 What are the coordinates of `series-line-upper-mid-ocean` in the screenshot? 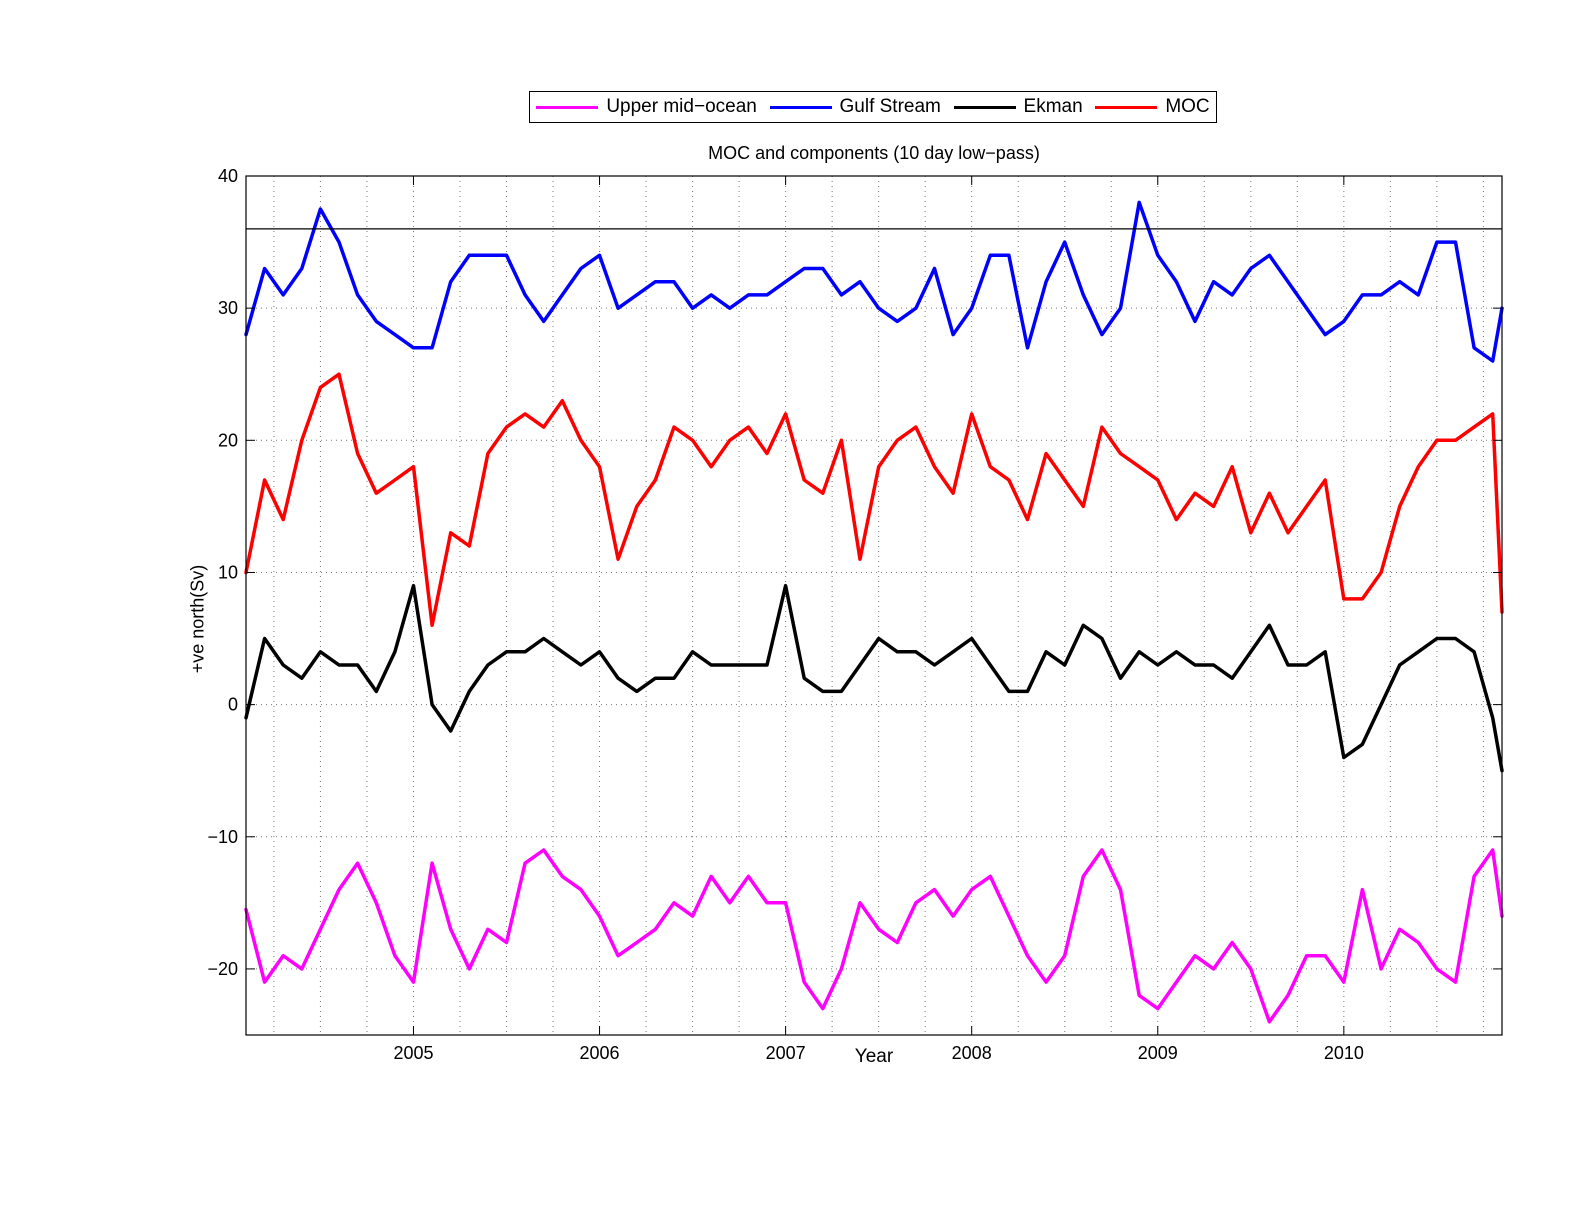 It's located at (874, 936).